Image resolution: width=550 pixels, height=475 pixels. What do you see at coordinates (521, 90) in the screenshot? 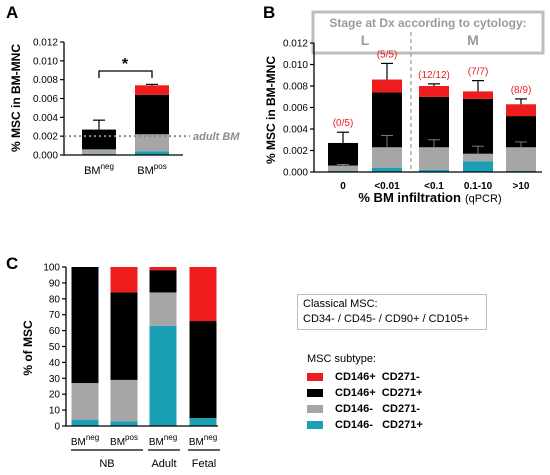
I see `panel-b-count-label: (8/9)` at bounding box center [521, 90].